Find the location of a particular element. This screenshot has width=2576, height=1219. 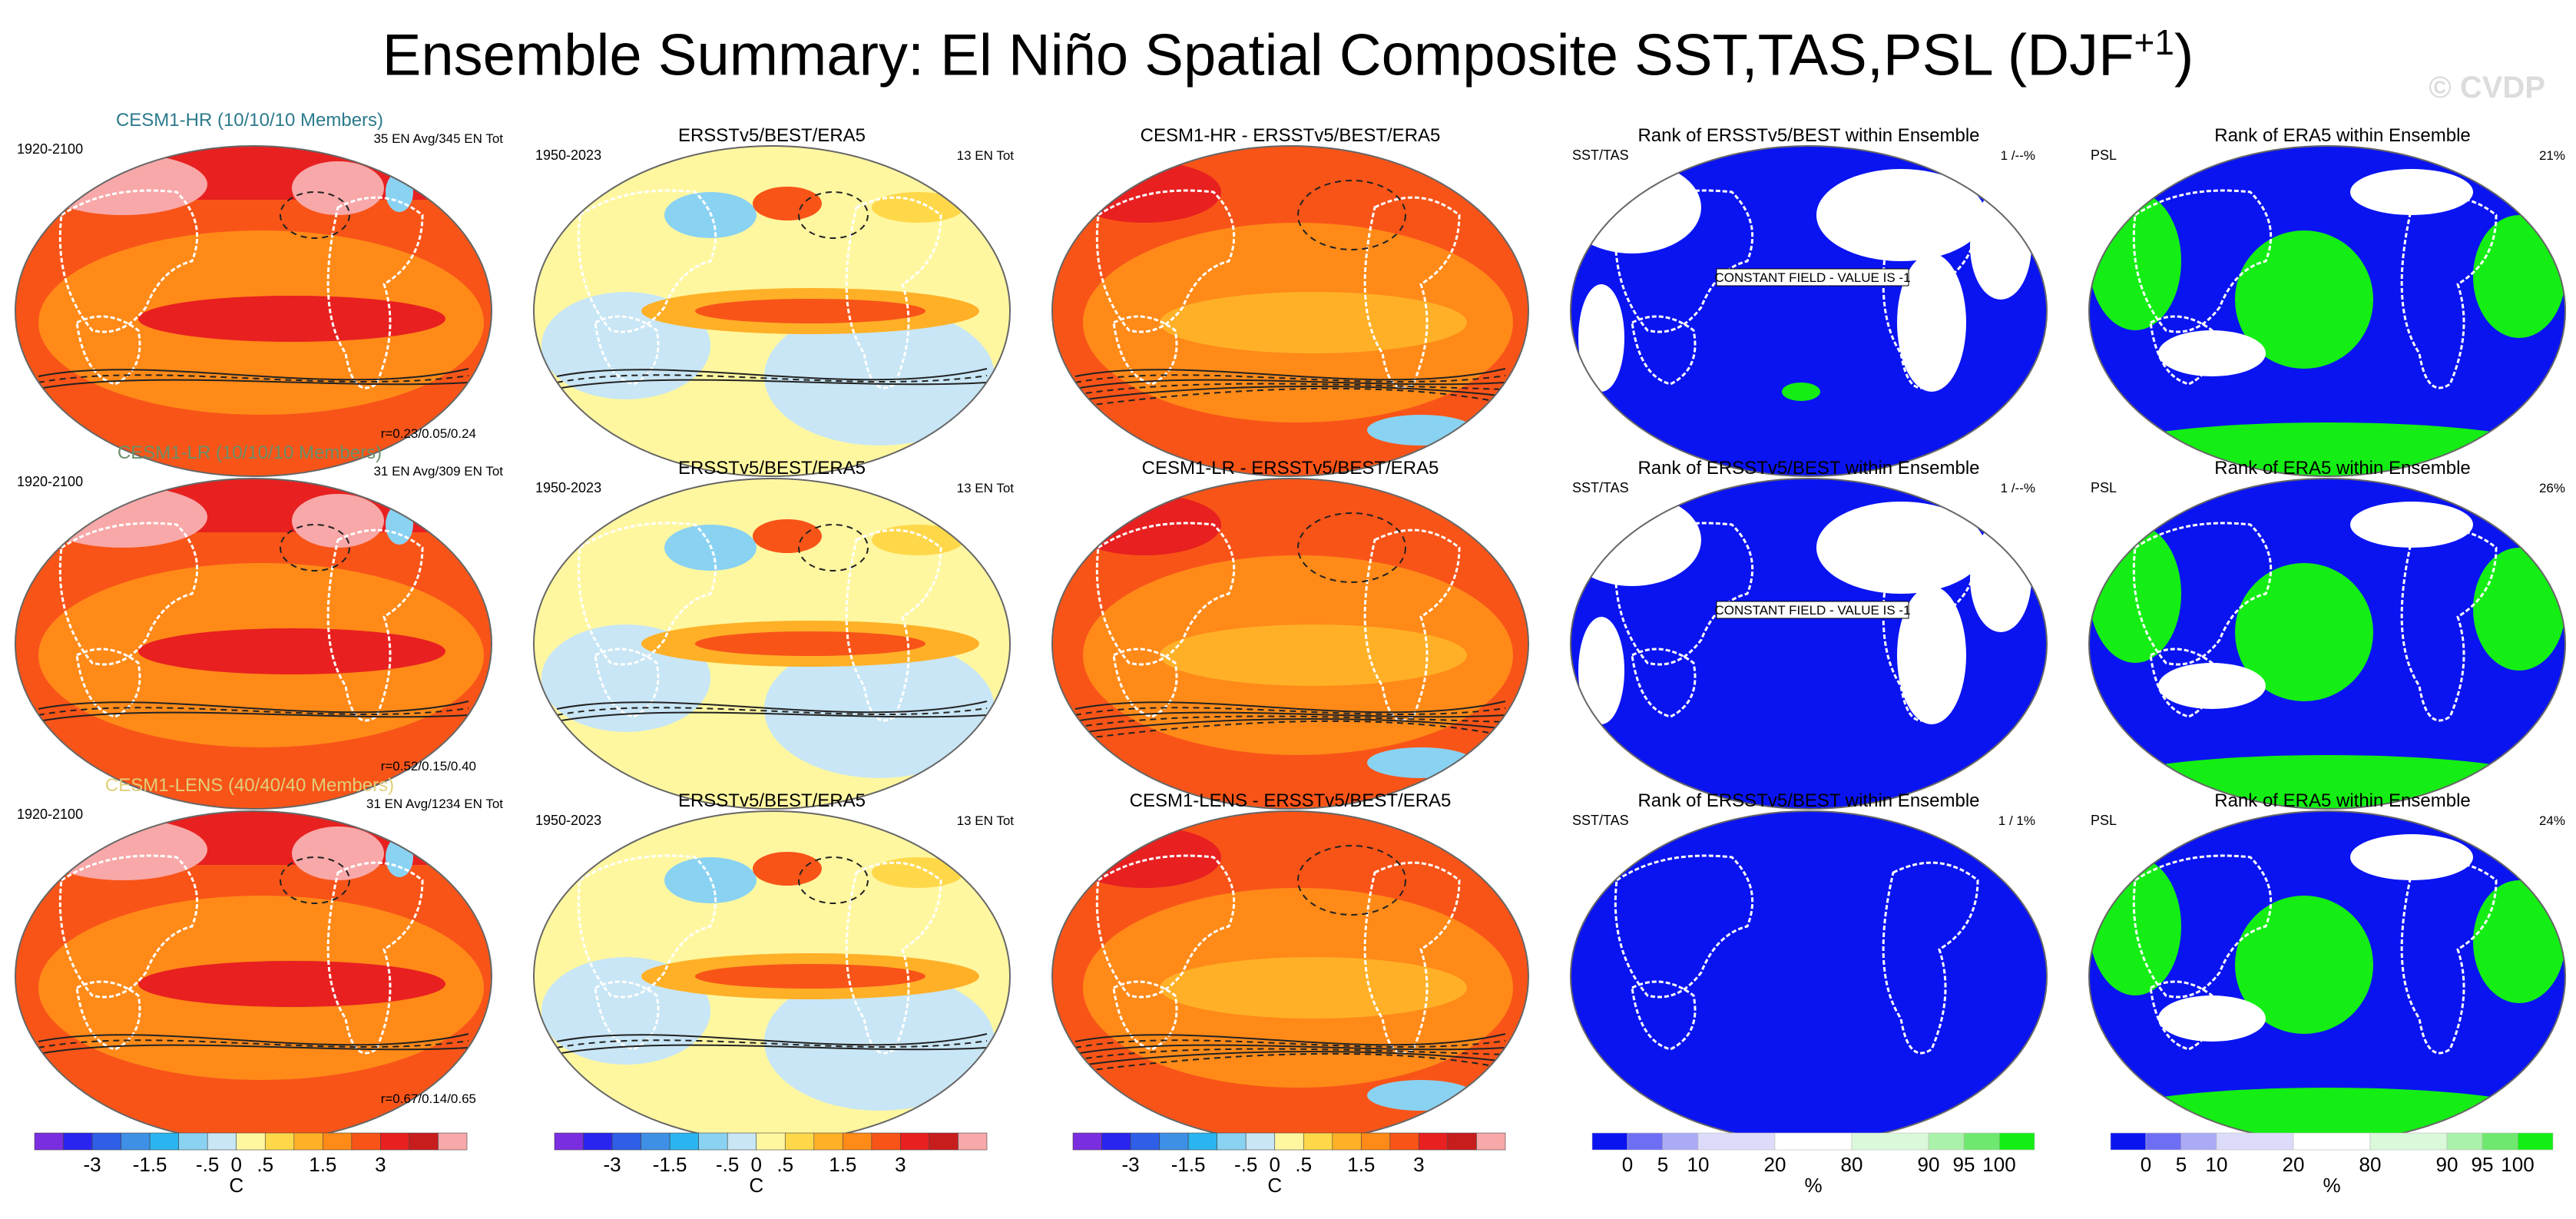

colorbar-tick-label: 10 is located at coordinates (1699, 1164).